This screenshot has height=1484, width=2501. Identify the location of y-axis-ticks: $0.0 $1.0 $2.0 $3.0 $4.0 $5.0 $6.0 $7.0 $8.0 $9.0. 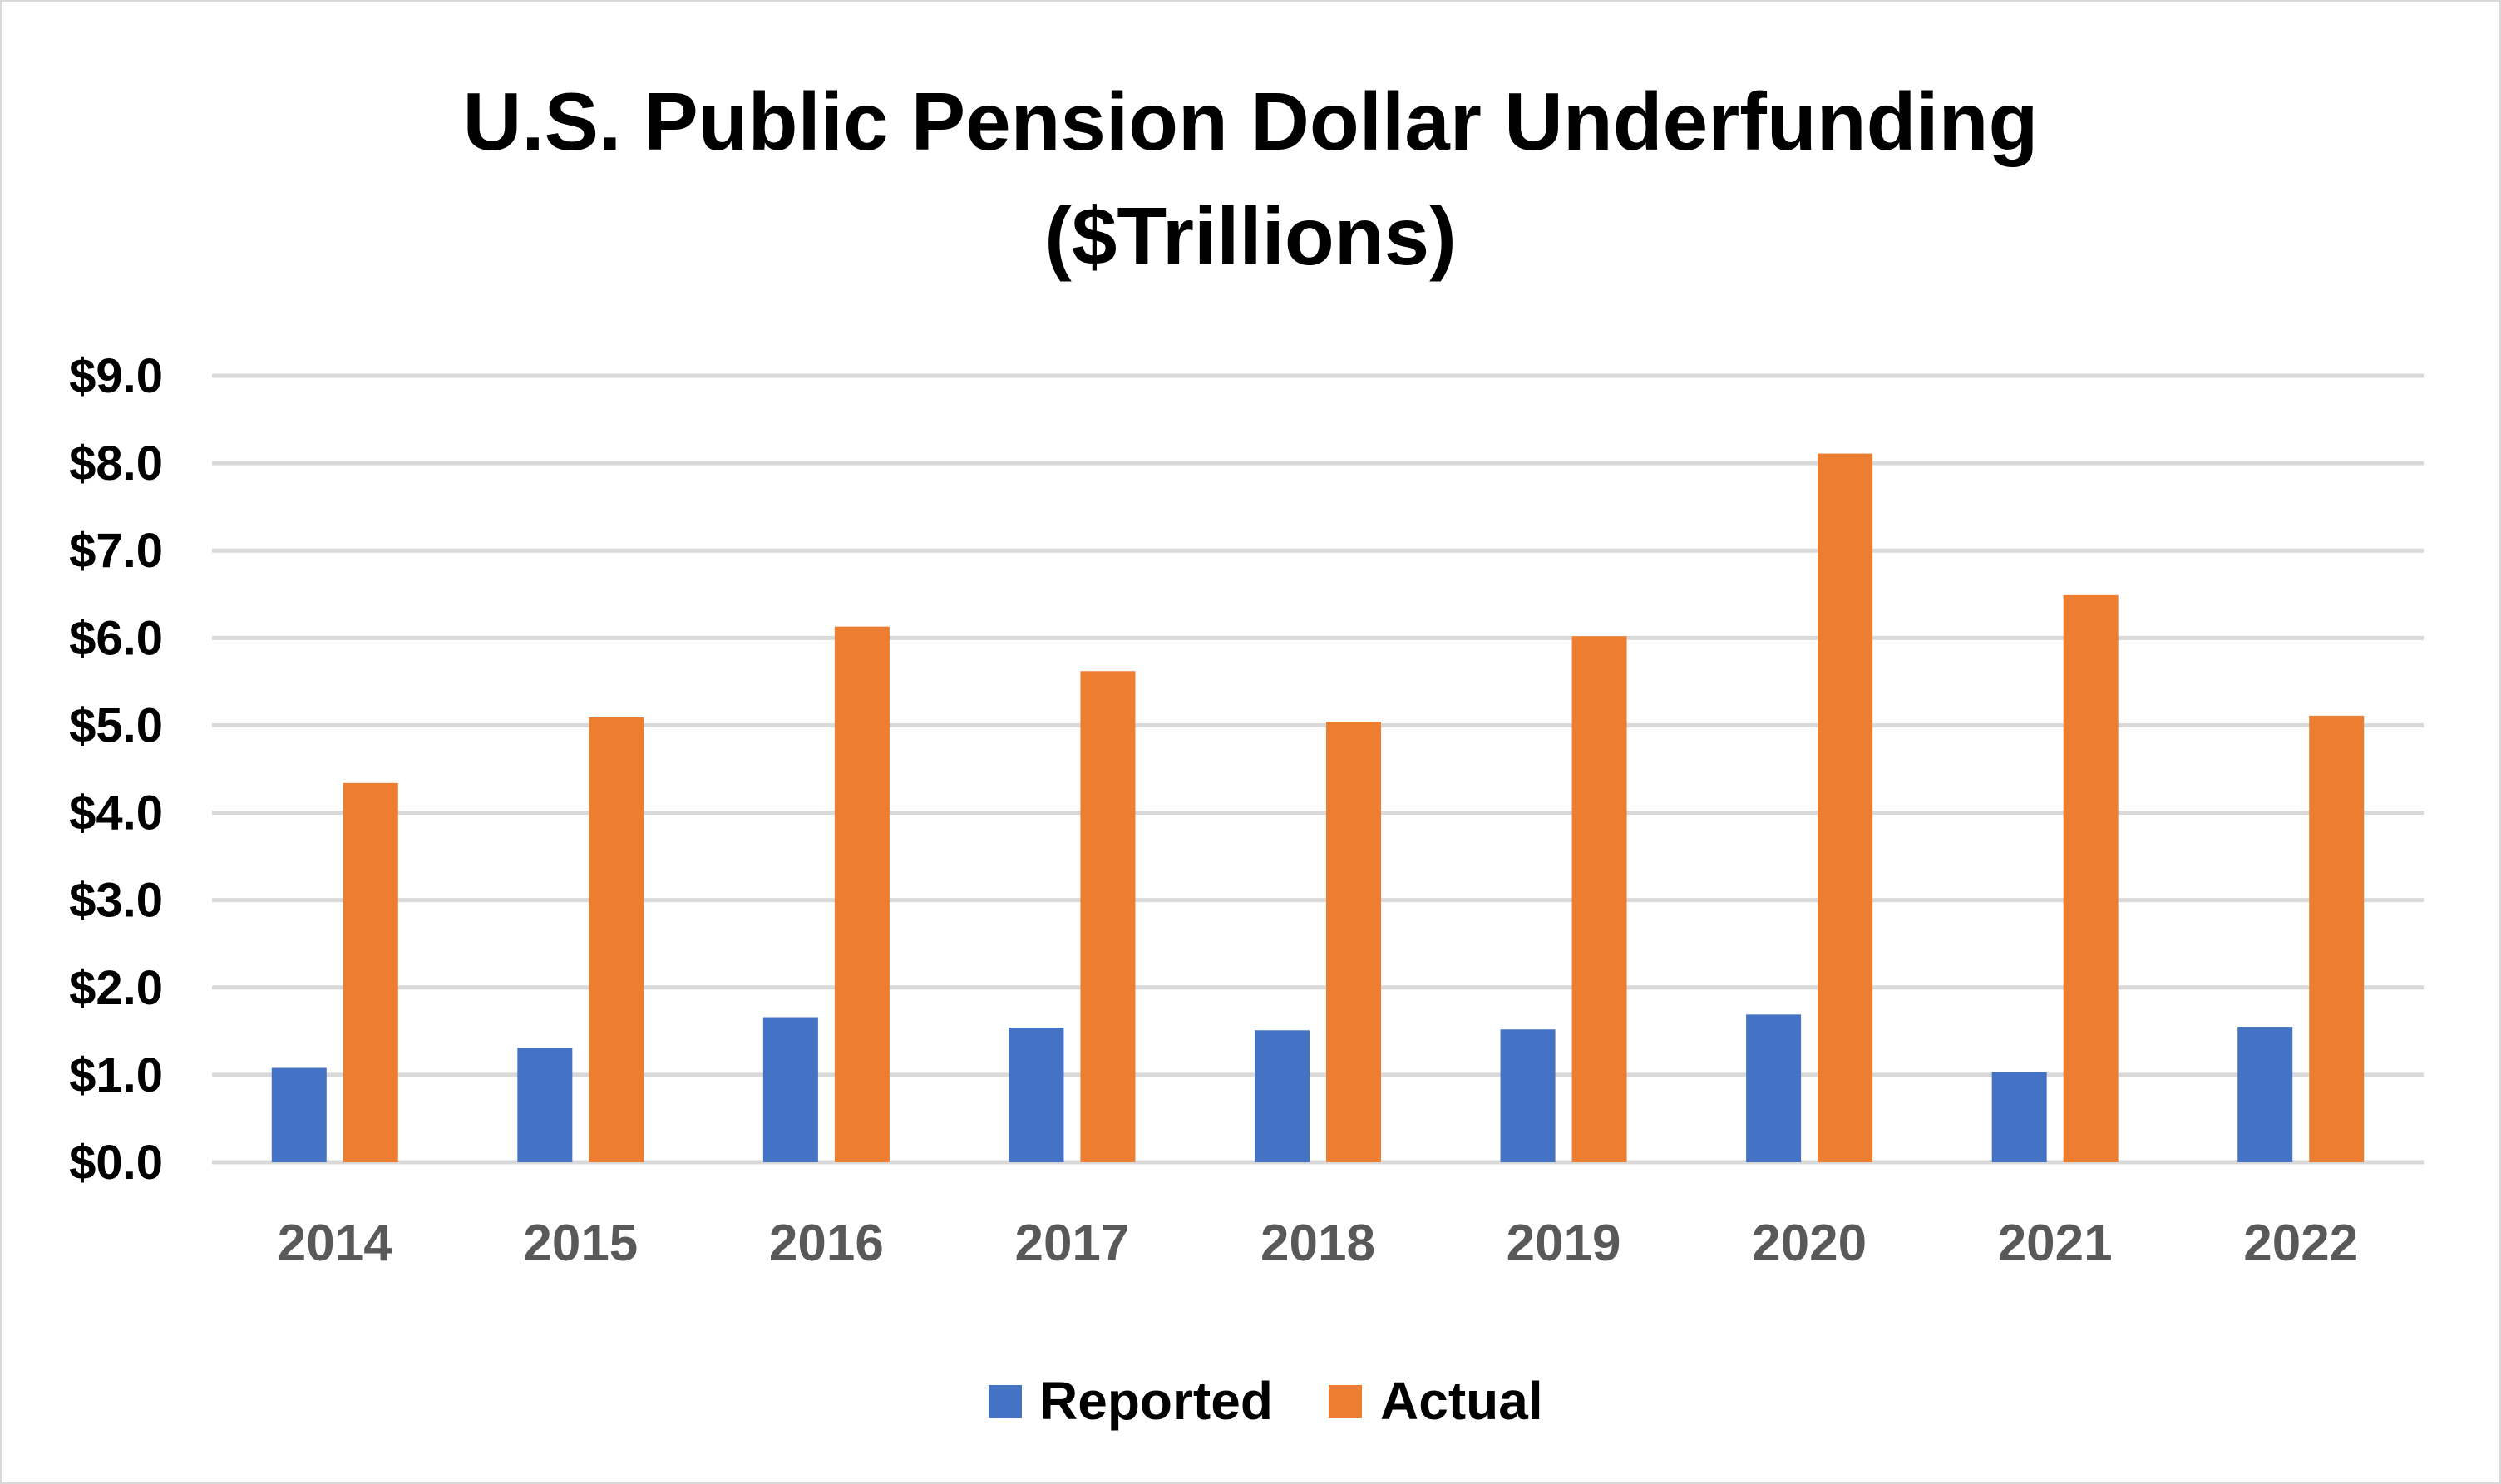
(116, 769).